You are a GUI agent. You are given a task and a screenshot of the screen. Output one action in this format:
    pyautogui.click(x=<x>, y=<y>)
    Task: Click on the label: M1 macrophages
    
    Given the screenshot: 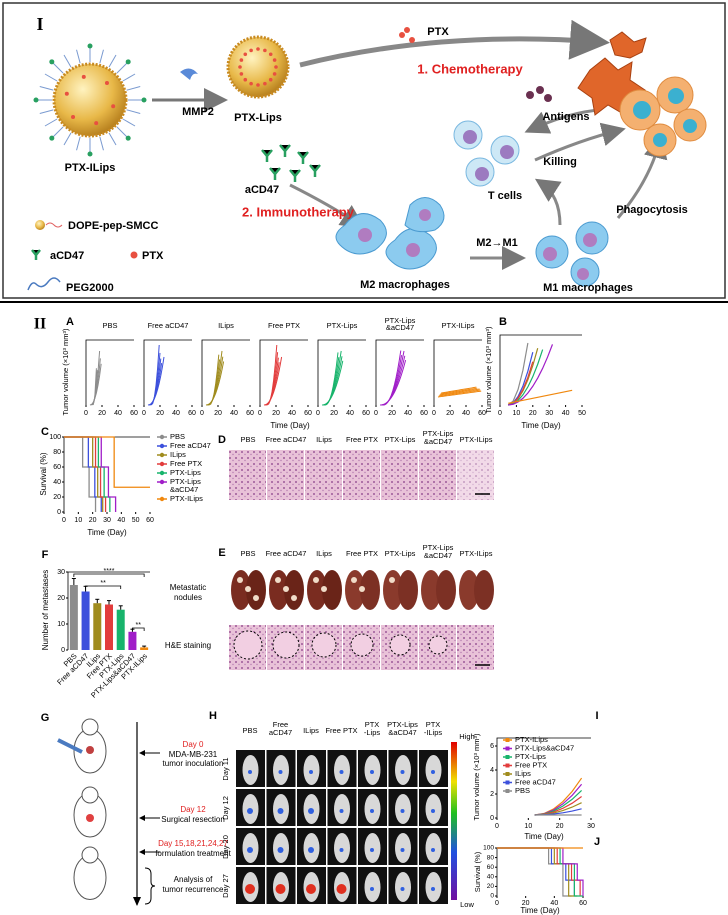 What is the action you would take?
    pyautogui.click(x=588, y=288)
    